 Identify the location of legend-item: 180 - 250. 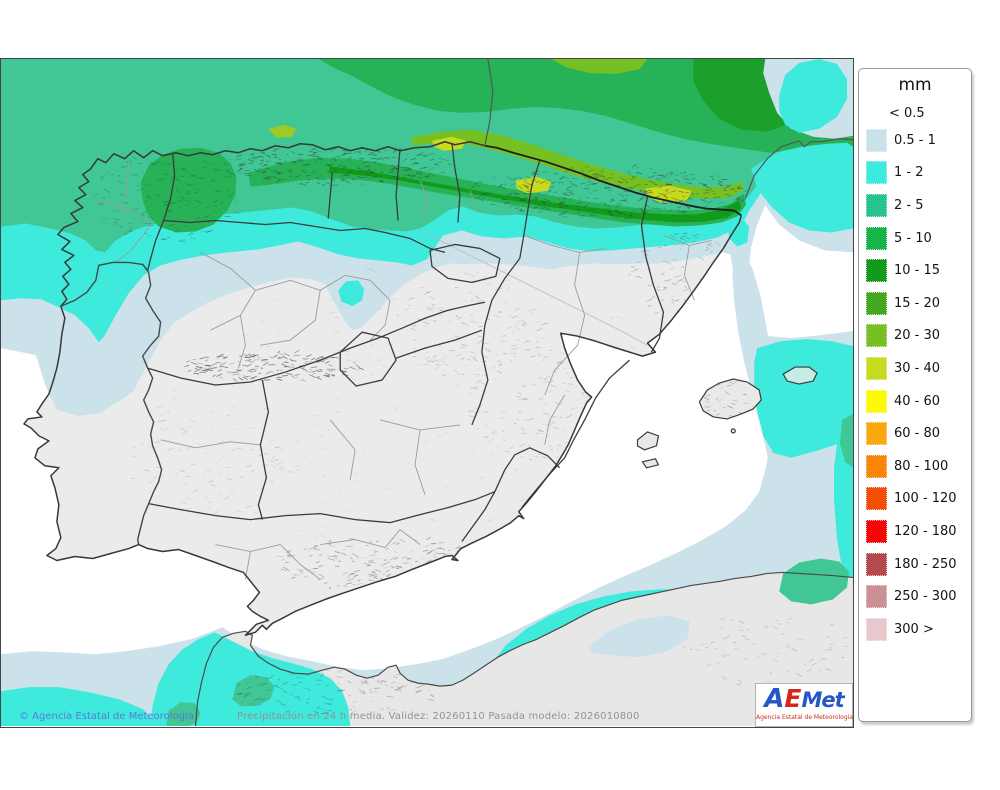
(917, 564).